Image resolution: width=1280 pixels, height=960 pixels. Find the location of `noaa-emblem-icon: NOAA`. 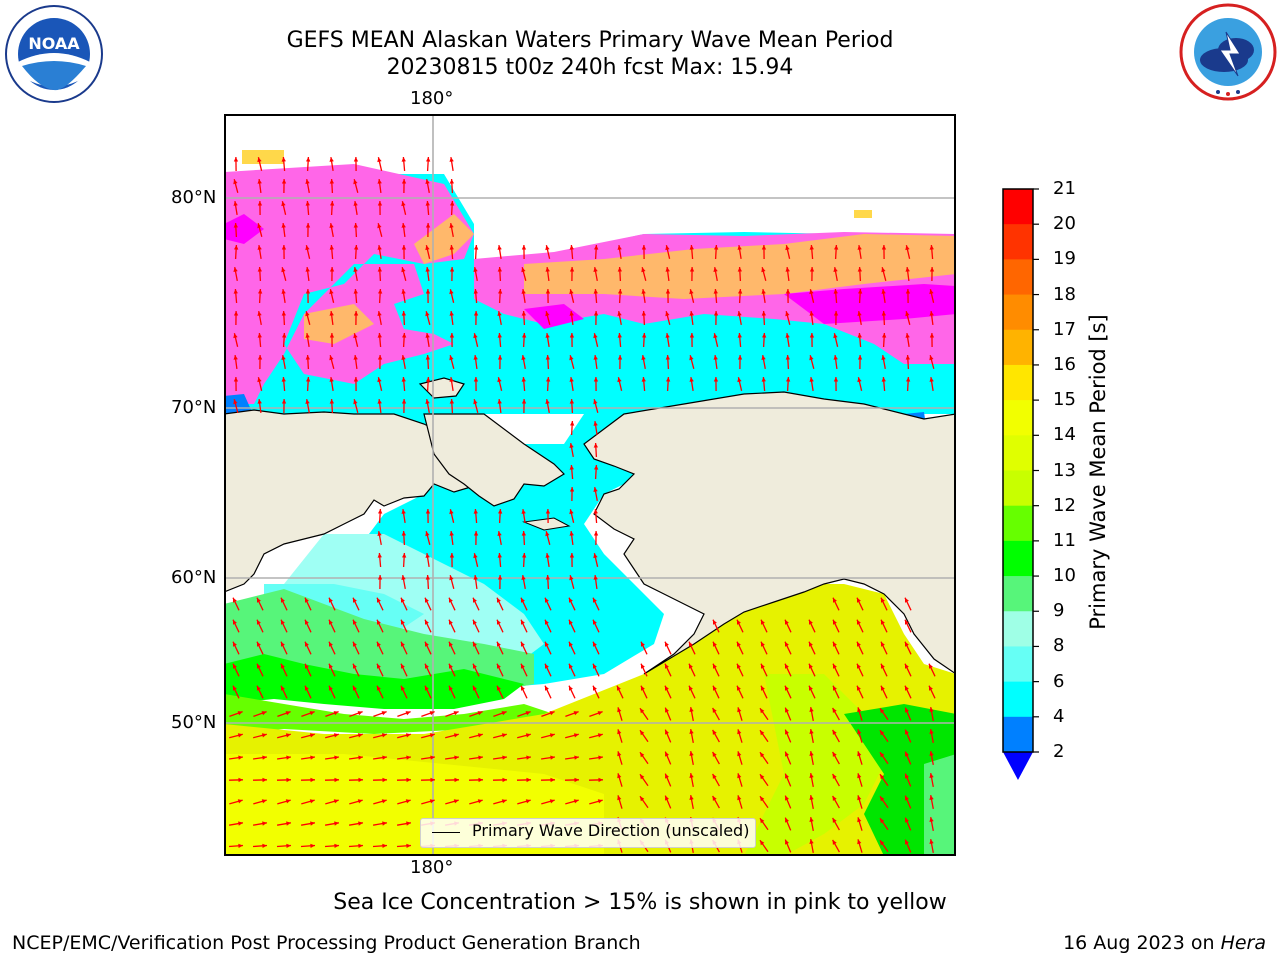

noaa-emblem-icon: NOAA is located at coordinates (54, 54).